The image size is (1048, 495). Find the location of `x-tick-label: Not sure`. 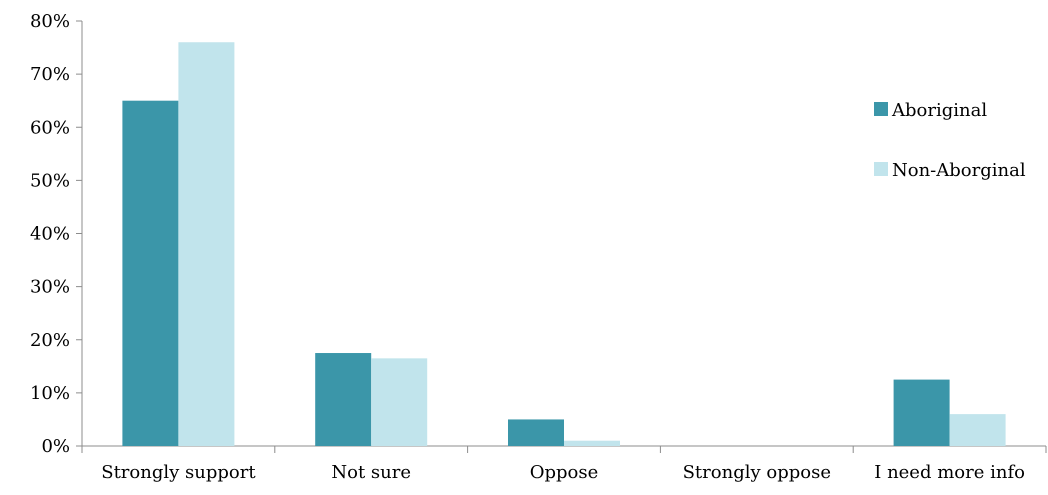

x-tick-label: Not sure is located at coordinates (371, 472).